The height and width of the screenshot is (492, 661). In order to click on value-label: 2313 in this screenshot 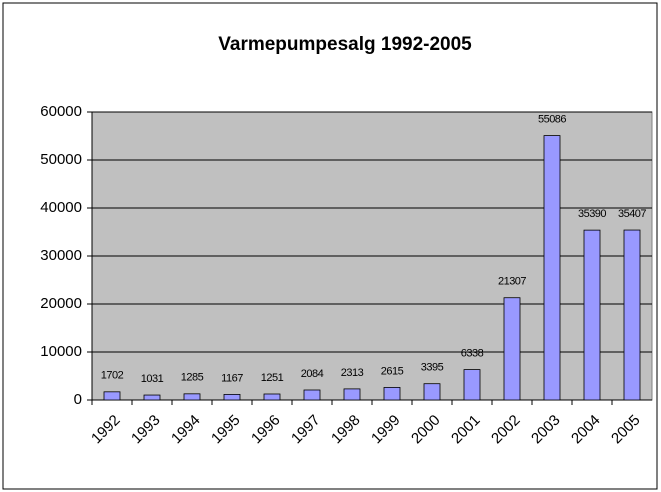, I will do `click(352, 373)`.